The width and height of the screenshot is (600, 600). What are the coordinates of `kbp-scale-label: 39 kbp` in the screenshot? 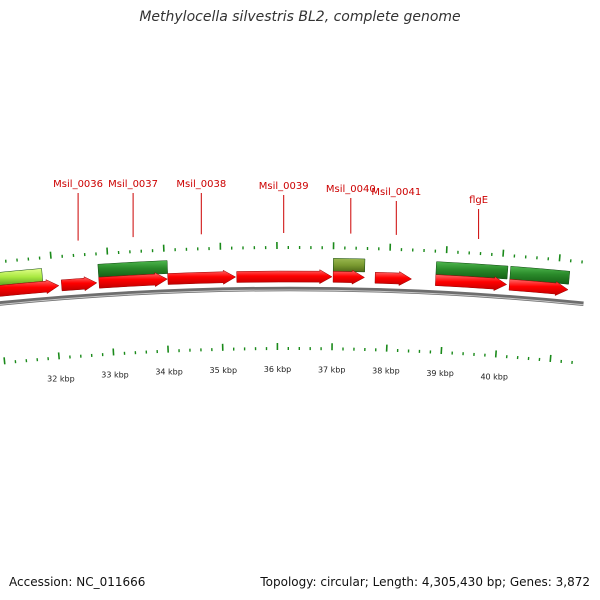 It's located at (440, 373).